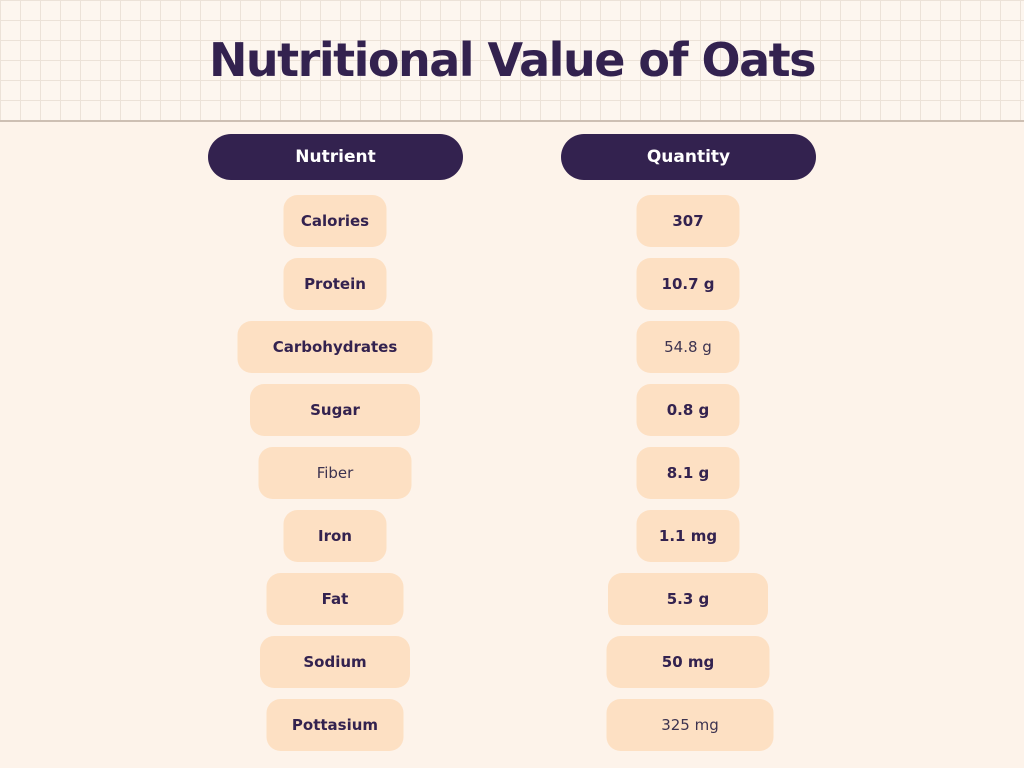  What do you see at coordinates (335, 221) in the screenshot?
I see `nutrient-cell: Calories` at bounding box center [335, 221].